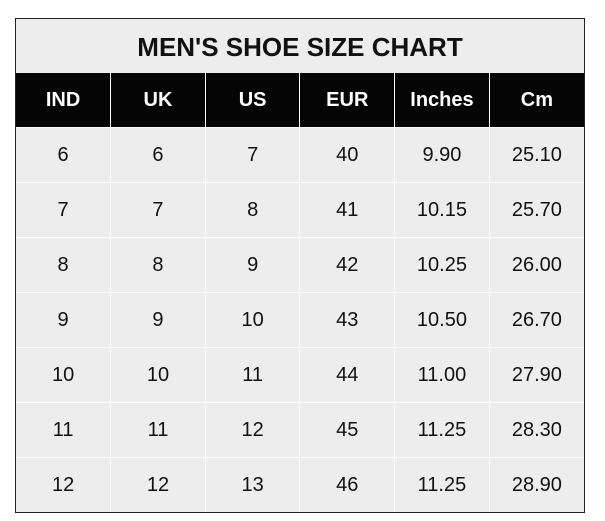 The image size is (605, 521). I want to click on chart-title: MEN'S SHOE SIZE CHART, so click(300, 46).